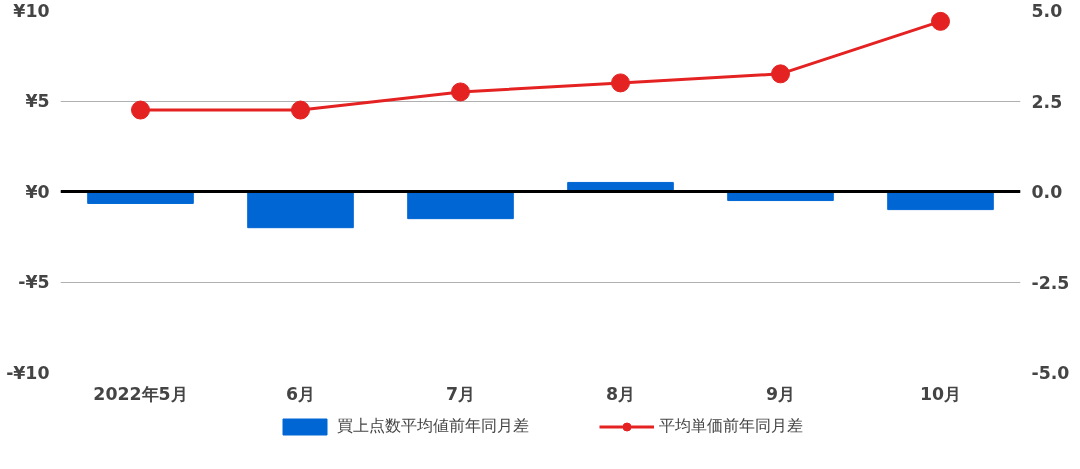 The width and height of the screenshot is (1080, 469). Describe the element at coordinates (1047, 11) in the screenshot. I see `y2-tick-label: 5.0` at that location.